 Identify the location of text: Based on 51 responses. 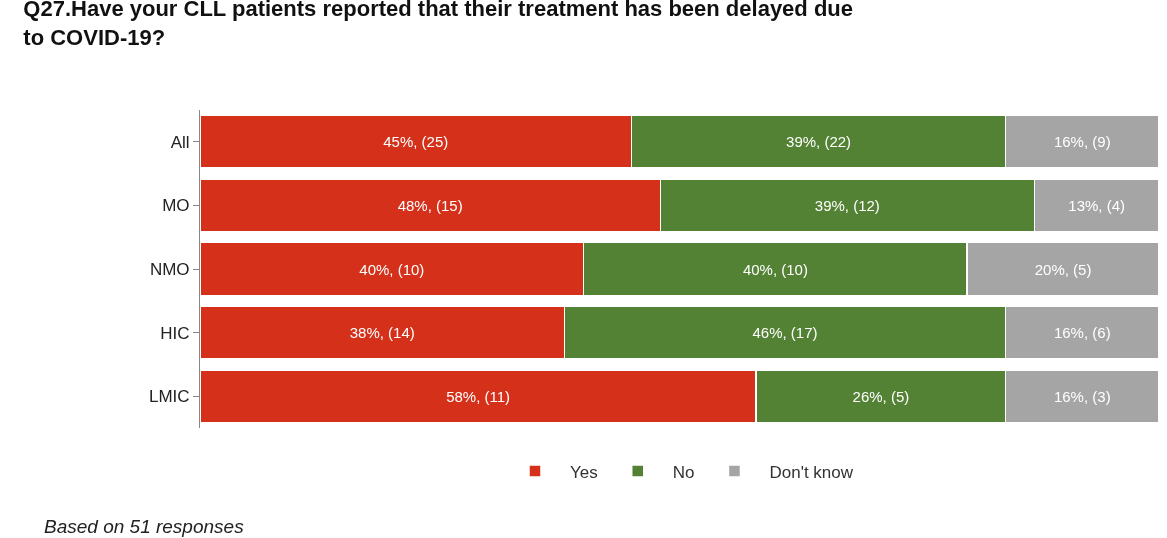
(144, 526).